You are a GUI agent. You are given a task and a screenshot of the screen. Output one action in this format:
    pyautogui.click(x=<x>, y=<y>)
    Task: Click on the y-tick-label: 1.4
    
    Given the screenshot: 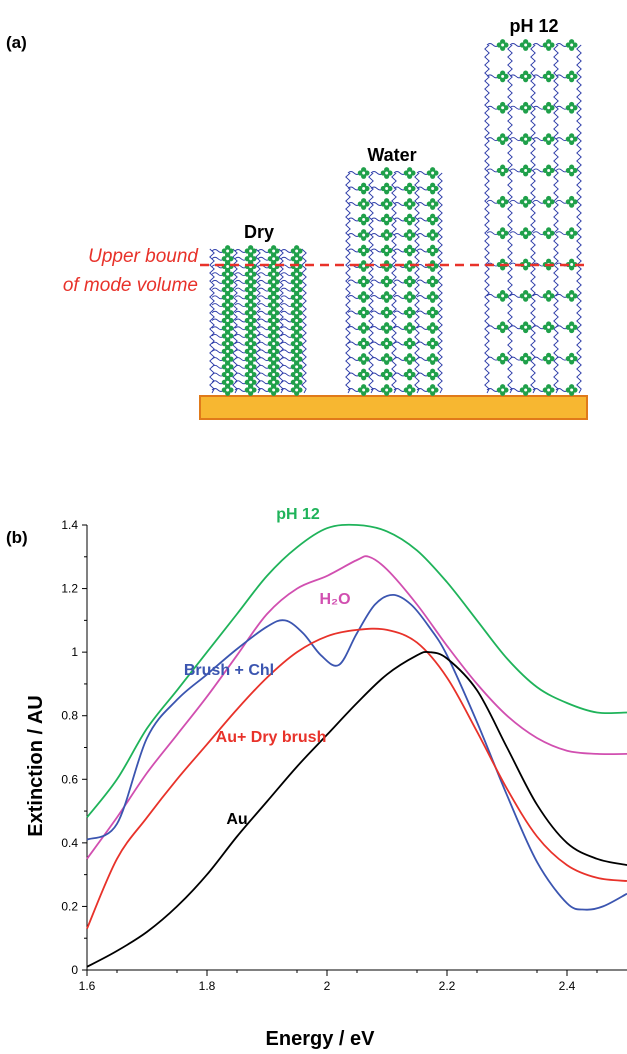 What is the action you would take?
    pyautogui.click(x=69, y=525)
    